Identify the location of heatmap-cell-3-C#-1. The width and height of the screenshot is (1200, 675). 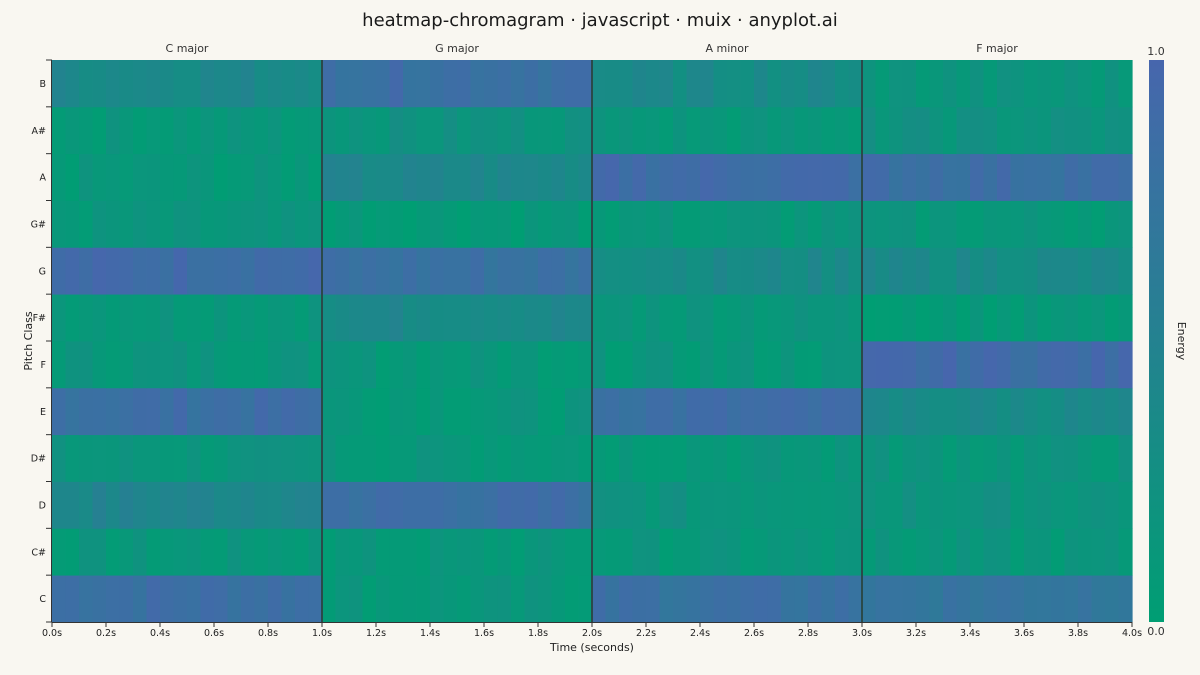
(882, 552).